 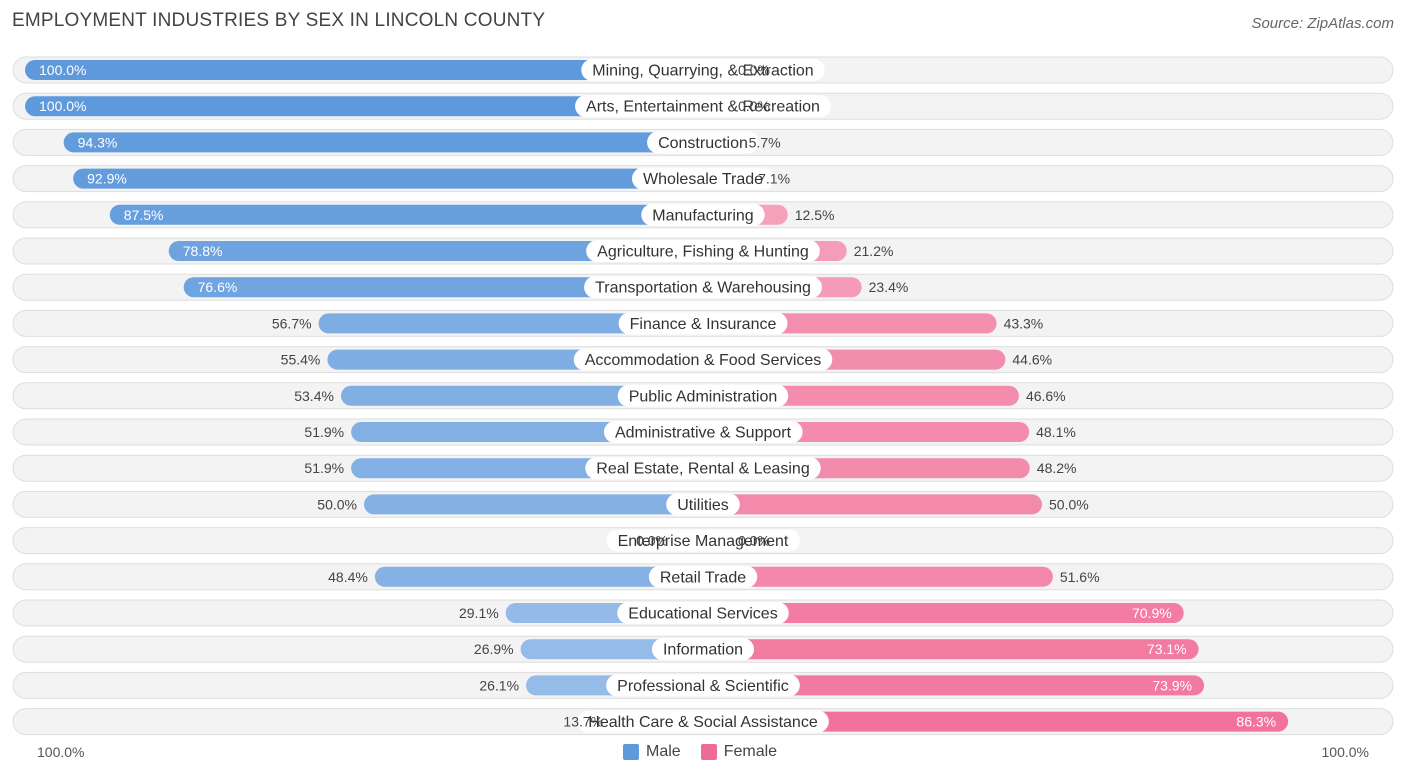 What do you see at coordinates (62, 70) in the screenshot?
I see `male-value-label: 100.0%` at bounding box center [62, 70].